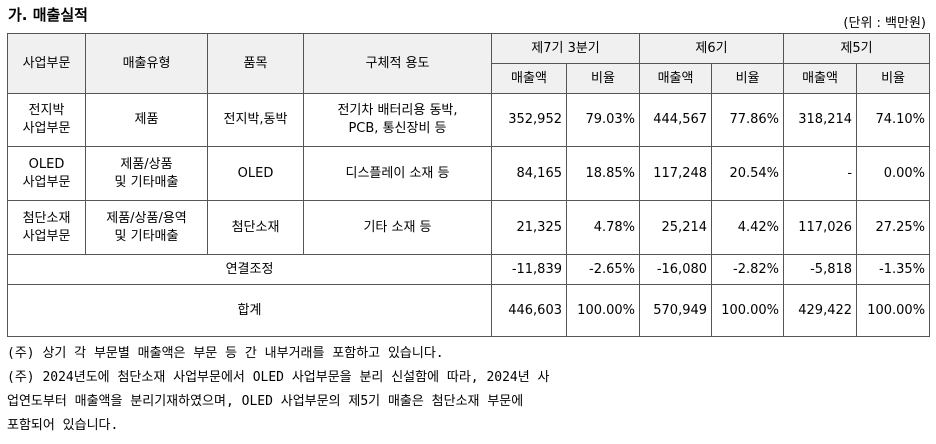  What do you see at coordinates (63, 425) in the screenshot?
I see `footnote-line: 포함되어 있습니다.` at bounding box center [63, 425].